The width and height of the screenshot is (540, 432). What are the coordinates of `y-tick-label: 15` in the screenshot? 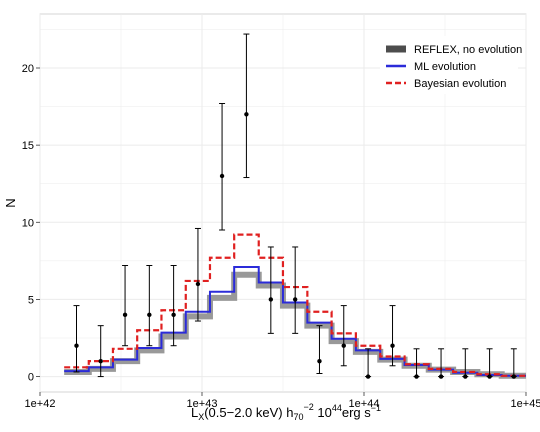 It's located at (28, 146).